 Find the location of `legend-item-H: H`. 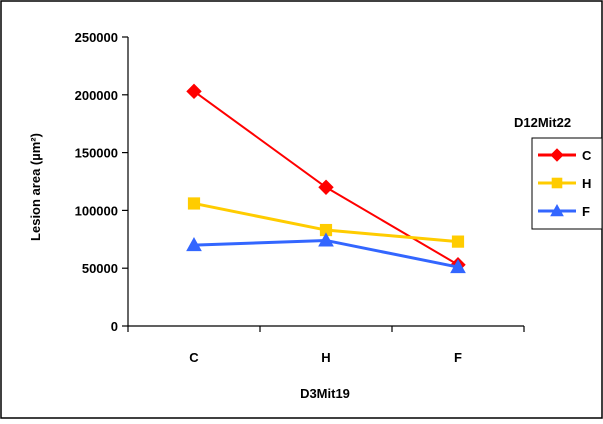

legend-item-H: H is located at coordinates (564, 183).